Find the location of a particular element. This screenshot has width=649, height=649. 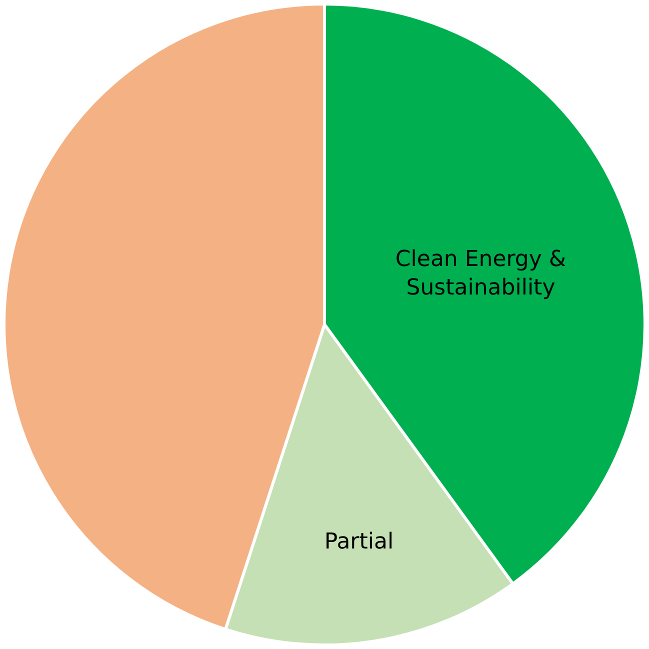

slice-label: Partial is located at coordinates (359, 542).